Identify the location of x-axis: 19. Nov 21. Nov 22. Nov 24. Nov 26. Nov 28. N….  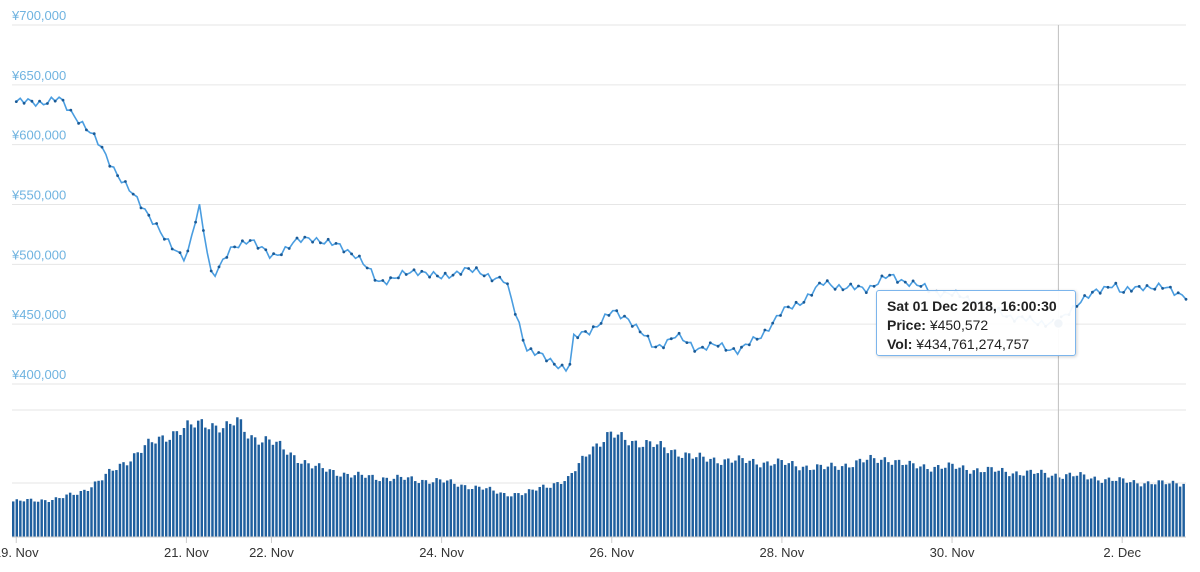
(570, 548).